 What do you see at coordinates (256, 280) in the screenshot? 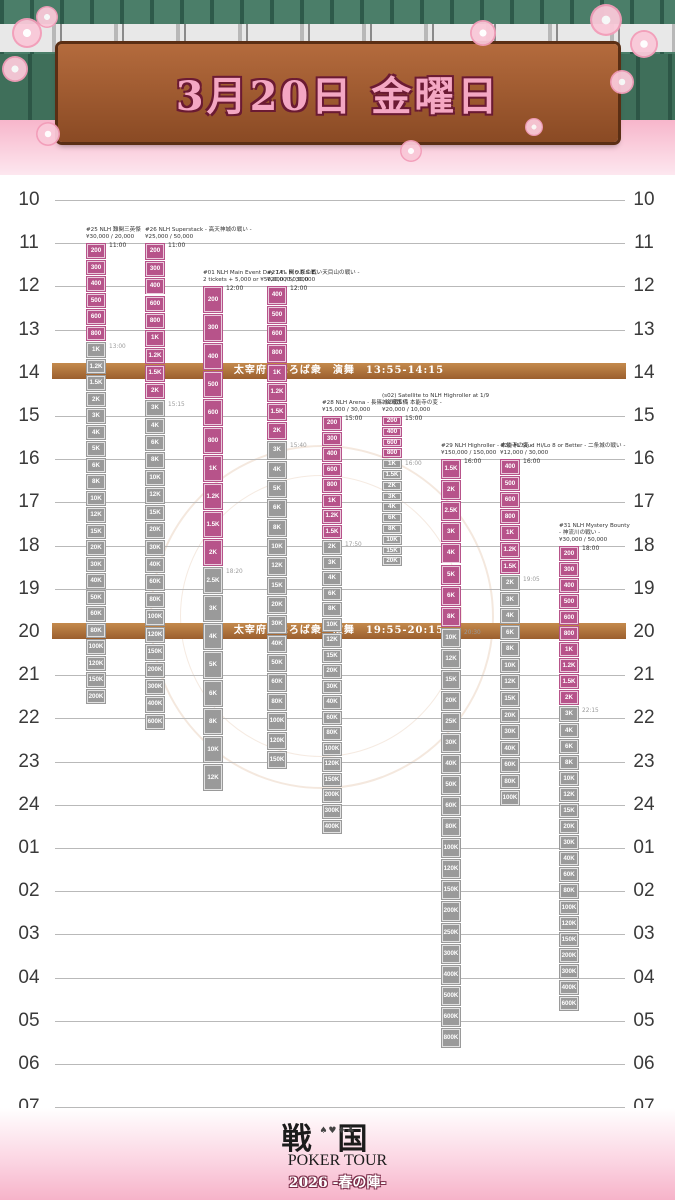
I see `event-title-line: 2 tickets + 5,000 or ¥50,000 / 50,000` at bounding box center [256, 280].